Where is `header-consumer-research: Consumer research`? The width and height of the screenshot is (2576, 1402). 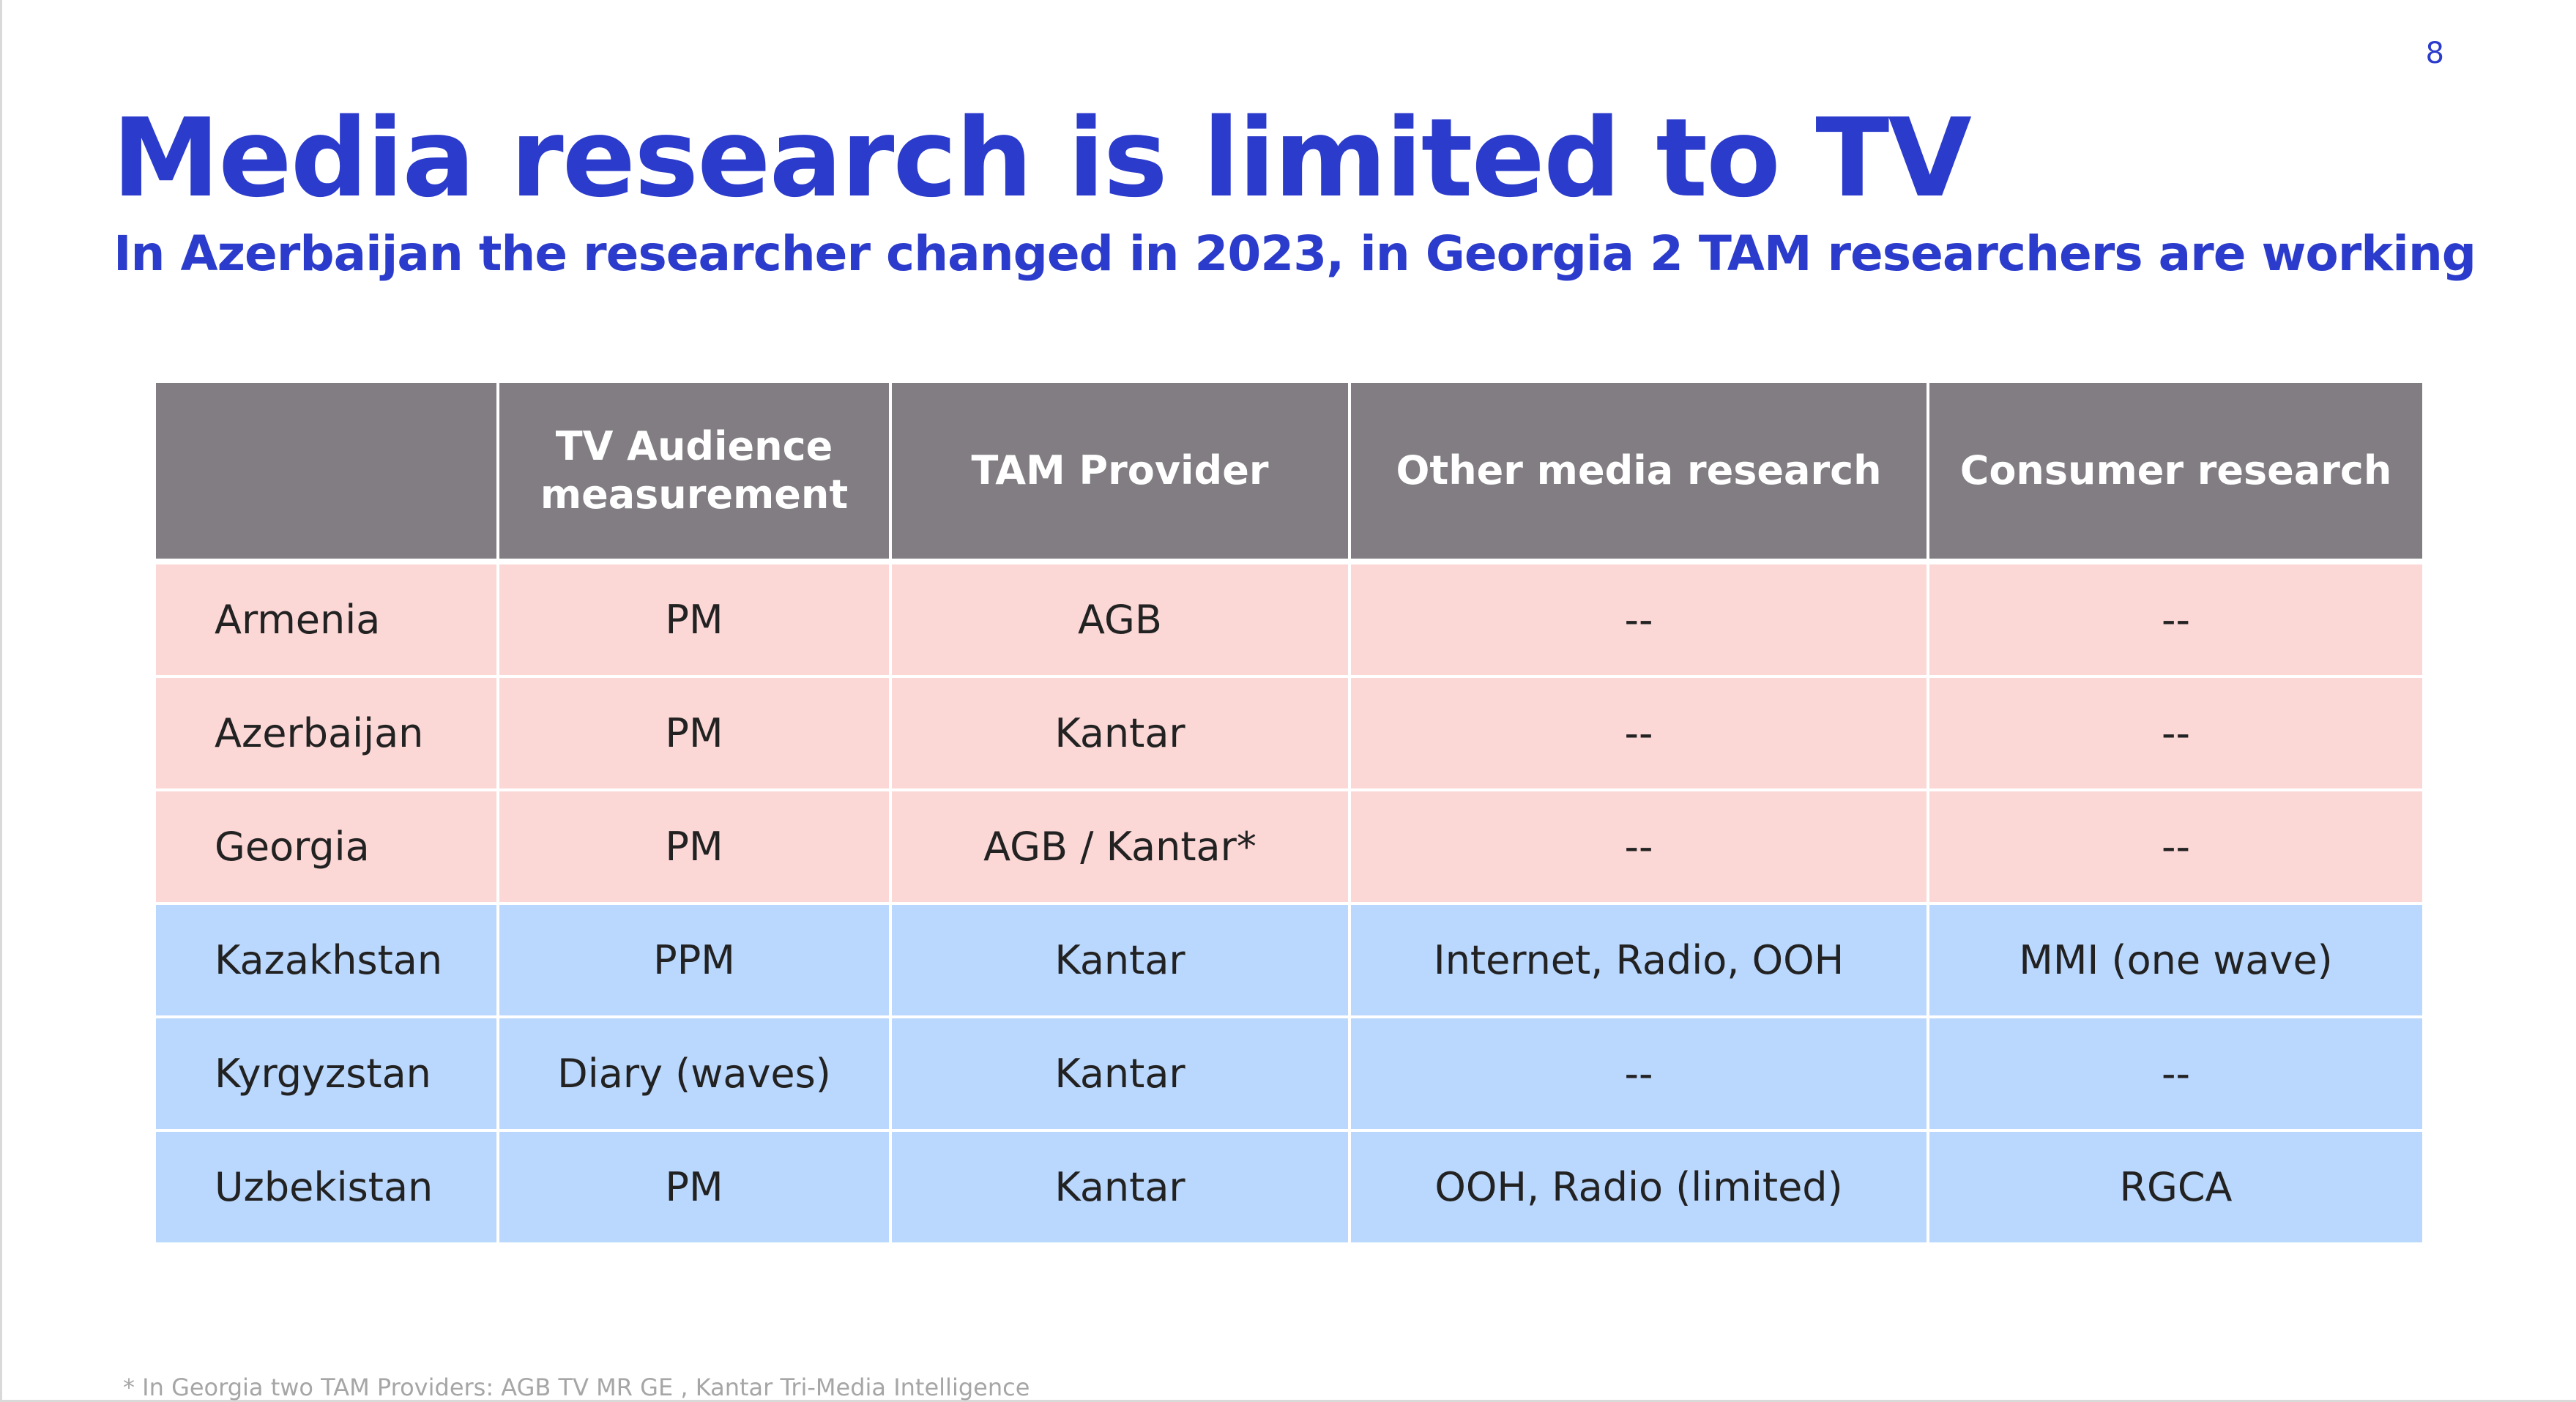
header-consumer-research: Consumer research is located at coordinates (2174, 473).